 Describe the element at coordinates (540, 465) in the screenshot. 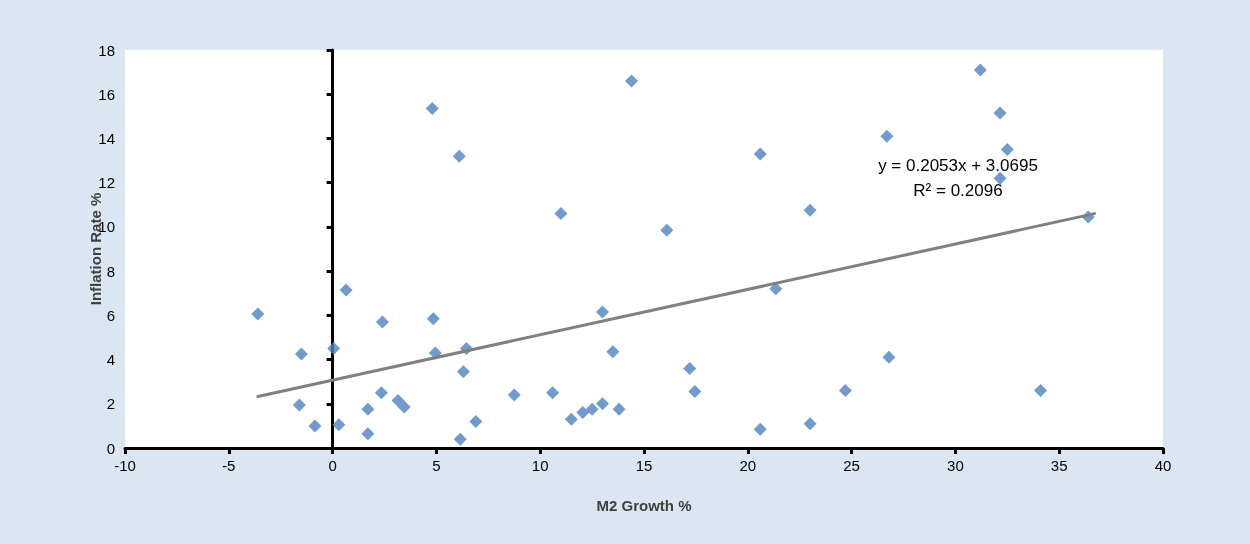

I see `x-tick-label: 10` at that location.